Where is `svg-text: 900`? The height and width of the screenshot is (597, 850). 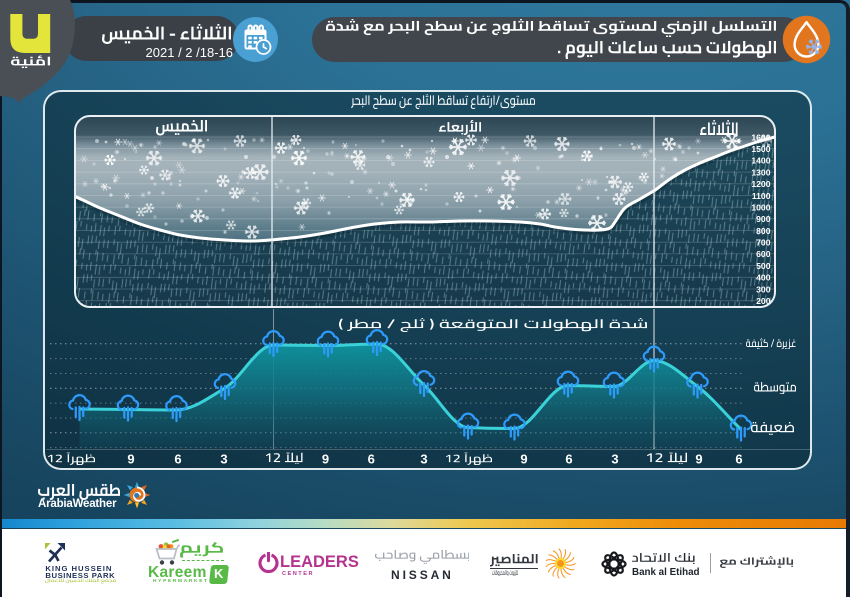 svg-text: 900 is located at coordinates (763, 219).